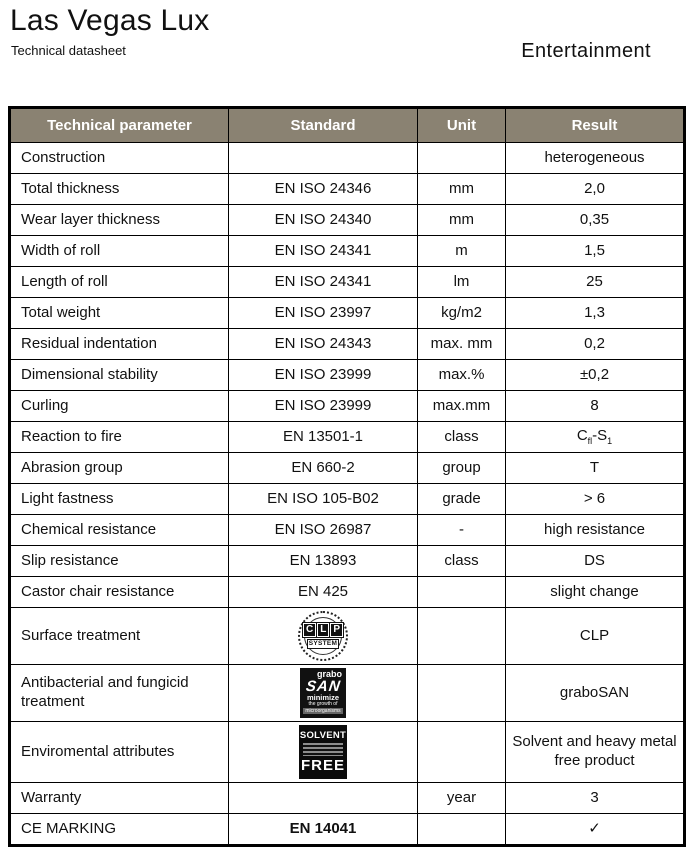 This screenshot has height=847, width=689. I want to click on table-header-row: Technical parameter Standard Unit Result, so click(347, 125).